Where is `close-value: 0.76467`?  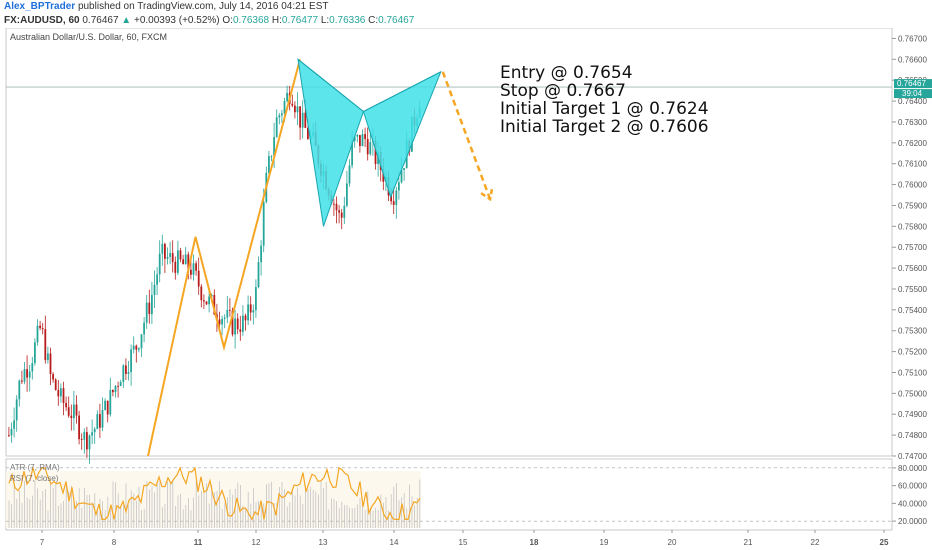 close-value: 0.76467 is located at coordinates (396, 20).